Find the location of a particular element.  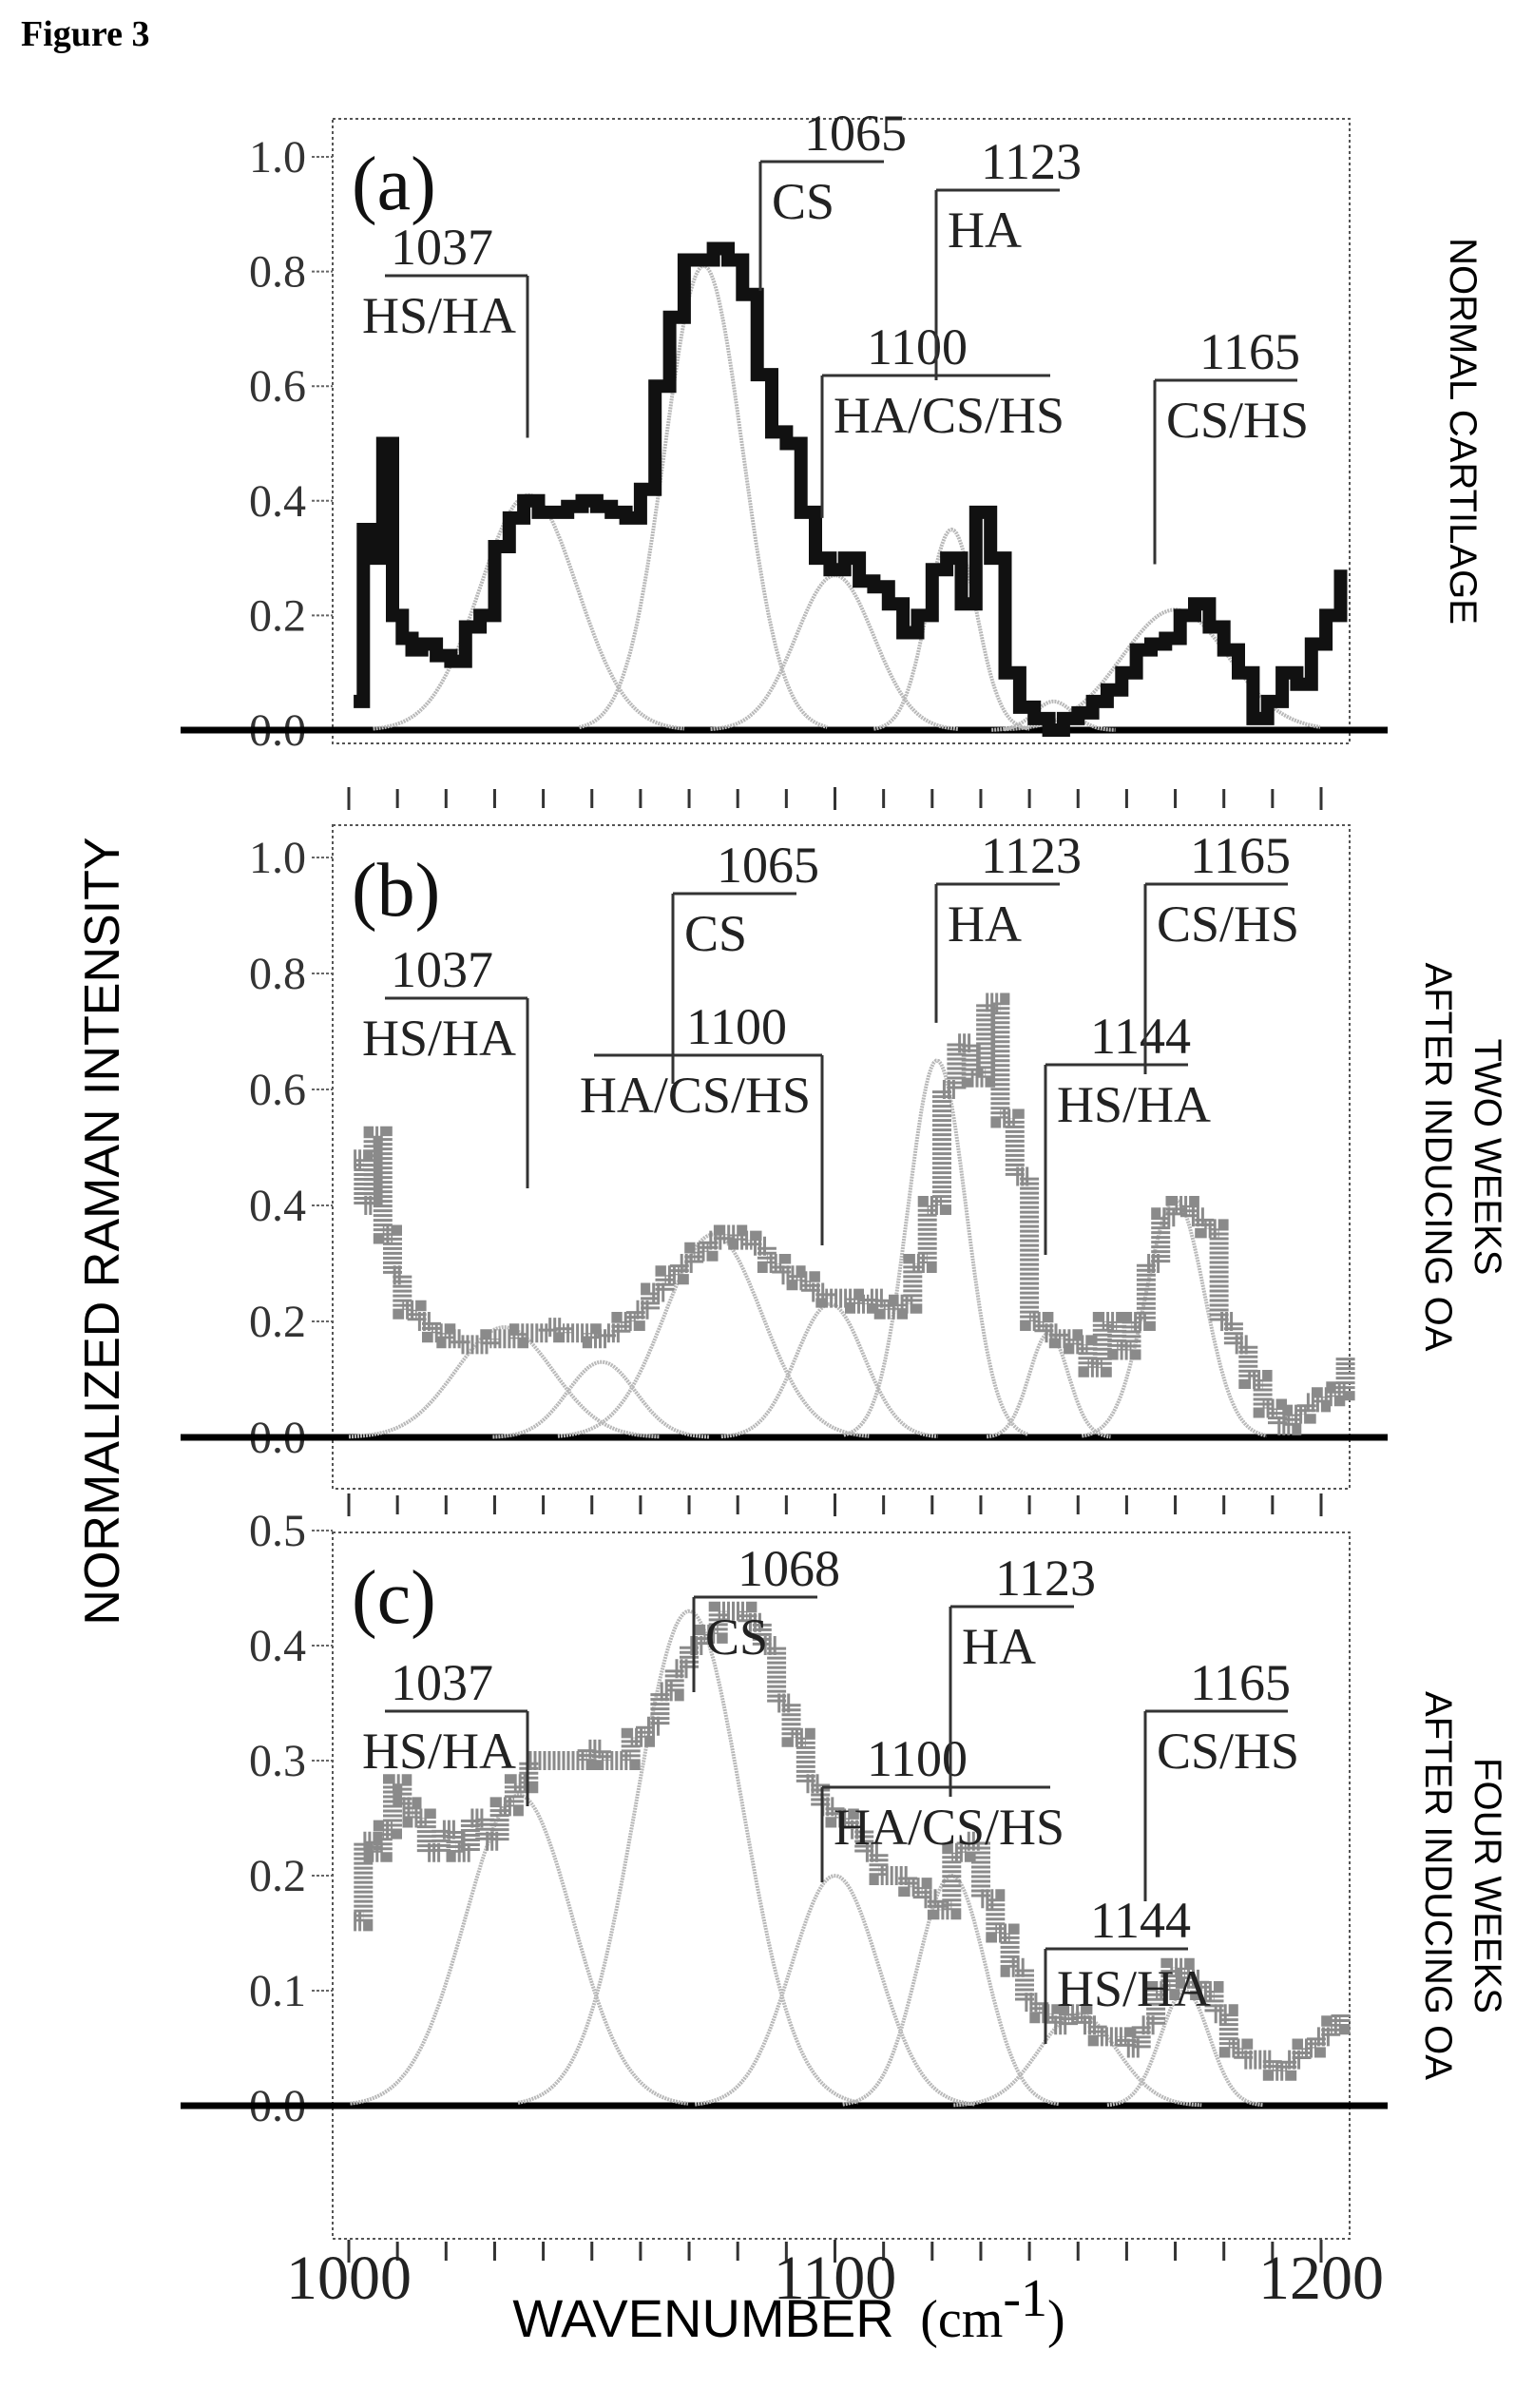

panel-tag: (b) is located at coordinates (396, 891).